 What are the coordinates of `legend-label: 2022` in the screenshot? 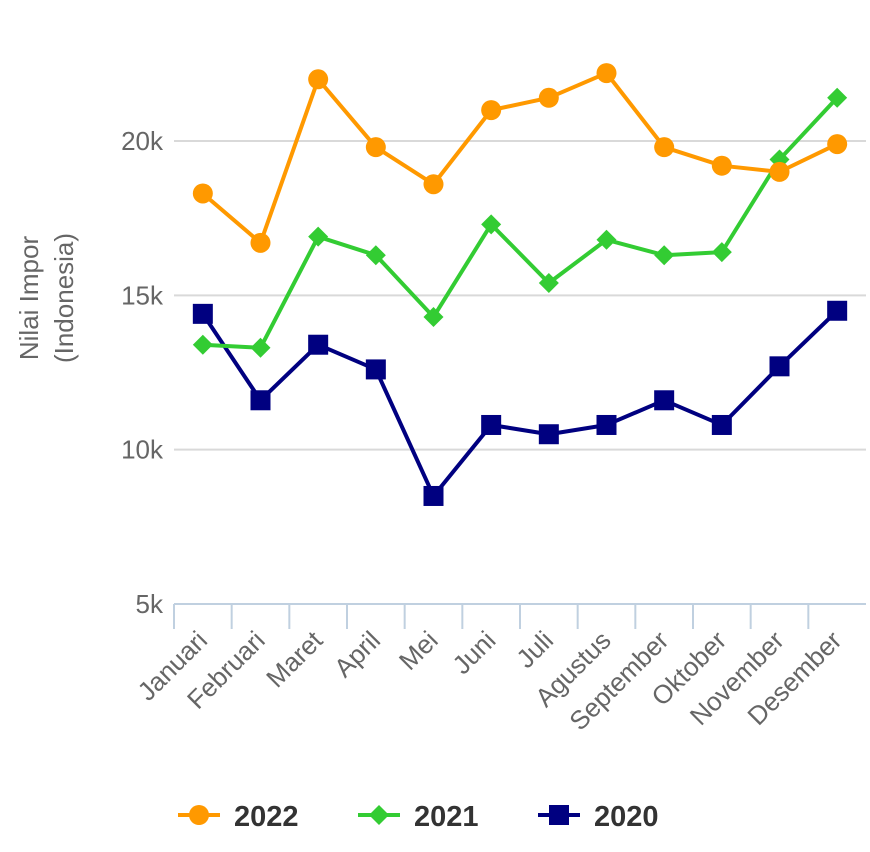 It's located at (266, 817).